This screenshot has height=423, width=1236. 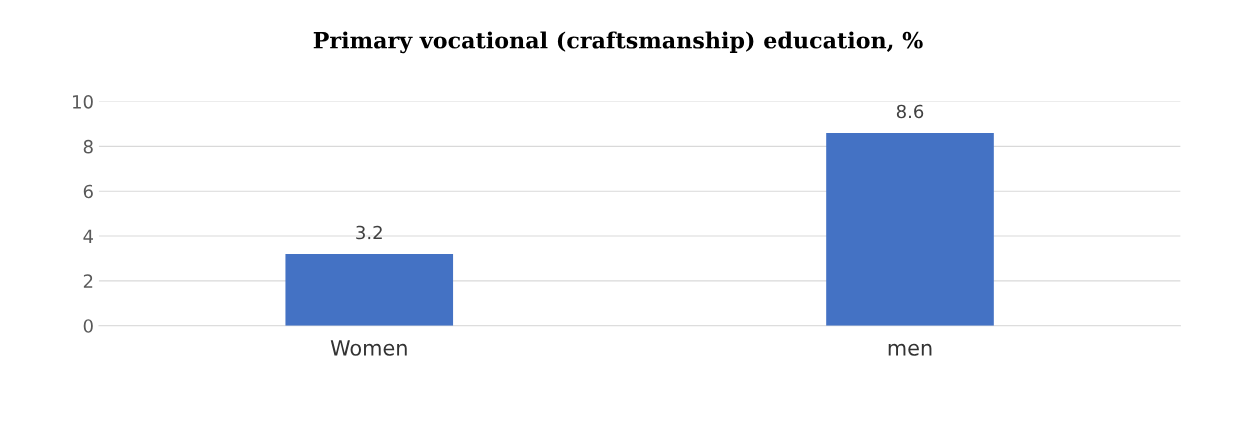 I want to click on data-label: 3.2, so click(x=369, y=232).